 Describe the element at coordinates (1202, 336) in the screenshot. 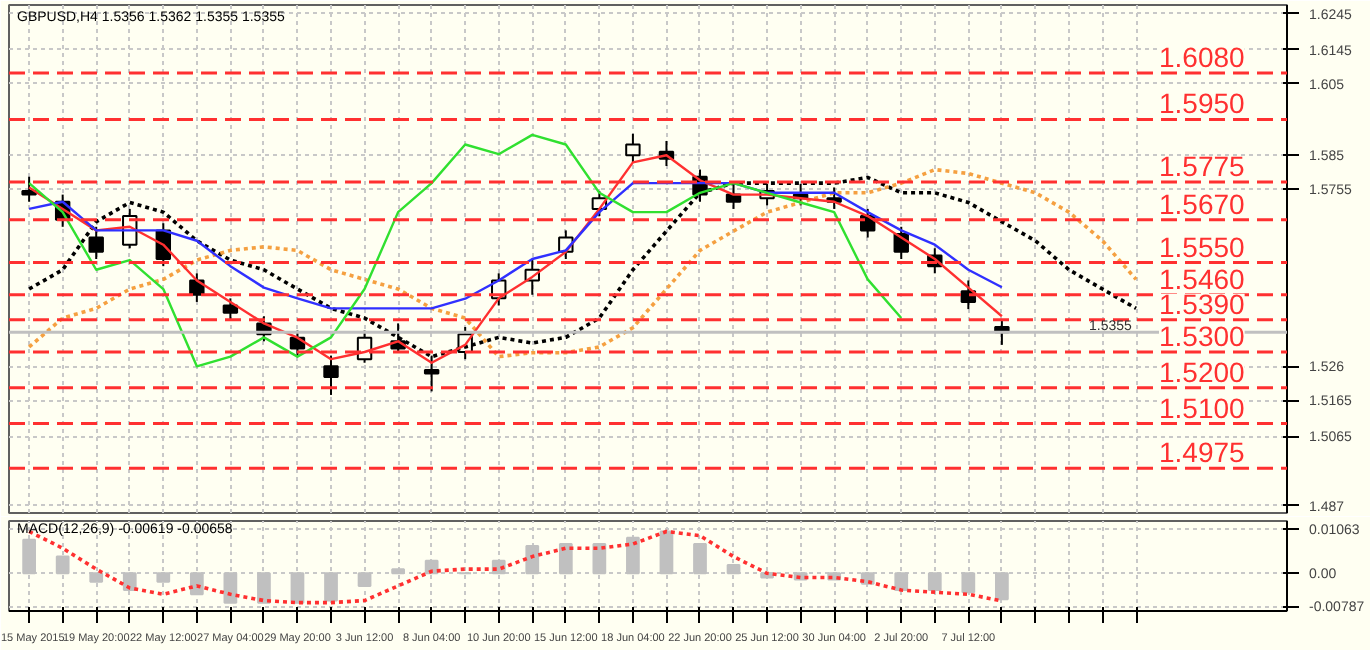

I see `ref-line-label: 1.5300` at that location.